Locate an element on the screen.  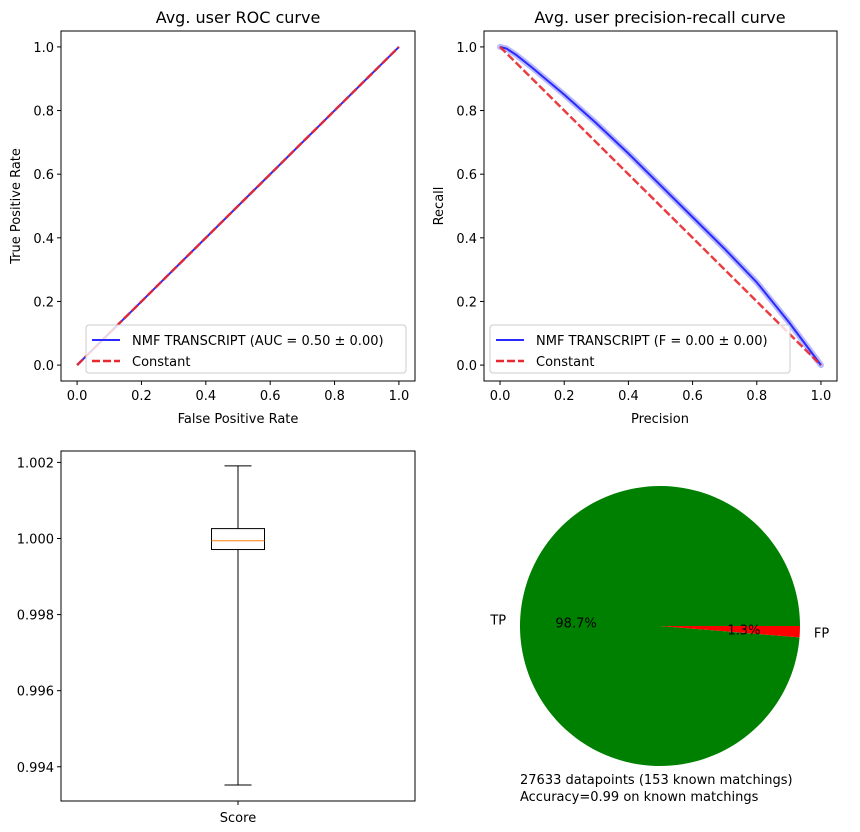
pr-ytick-label: 0.6 is located at coordinates (466, 175).